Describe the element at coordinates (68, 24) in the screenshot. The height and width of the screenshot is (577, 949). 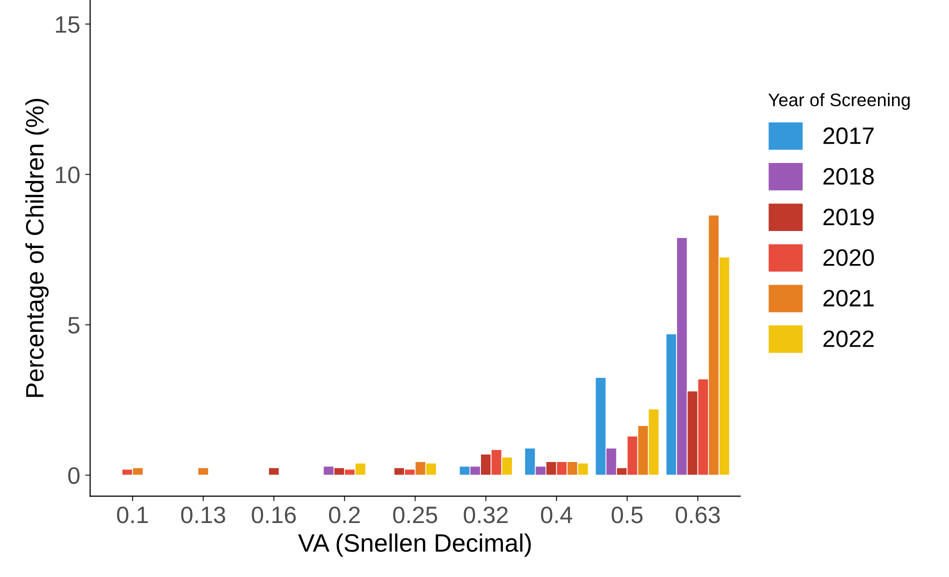
I see `y-tick-label: 15` at that location.